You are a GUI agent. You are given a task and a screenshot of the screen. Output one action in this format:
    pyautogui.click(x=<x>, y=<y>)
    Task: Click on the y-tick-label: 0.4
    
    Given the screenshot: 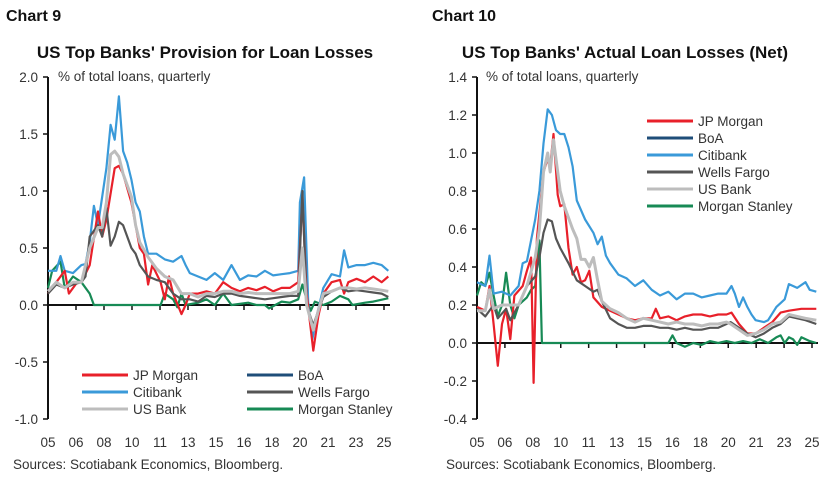 What is the action you would take?
    pyautogui.click(x=457, y=267)
    